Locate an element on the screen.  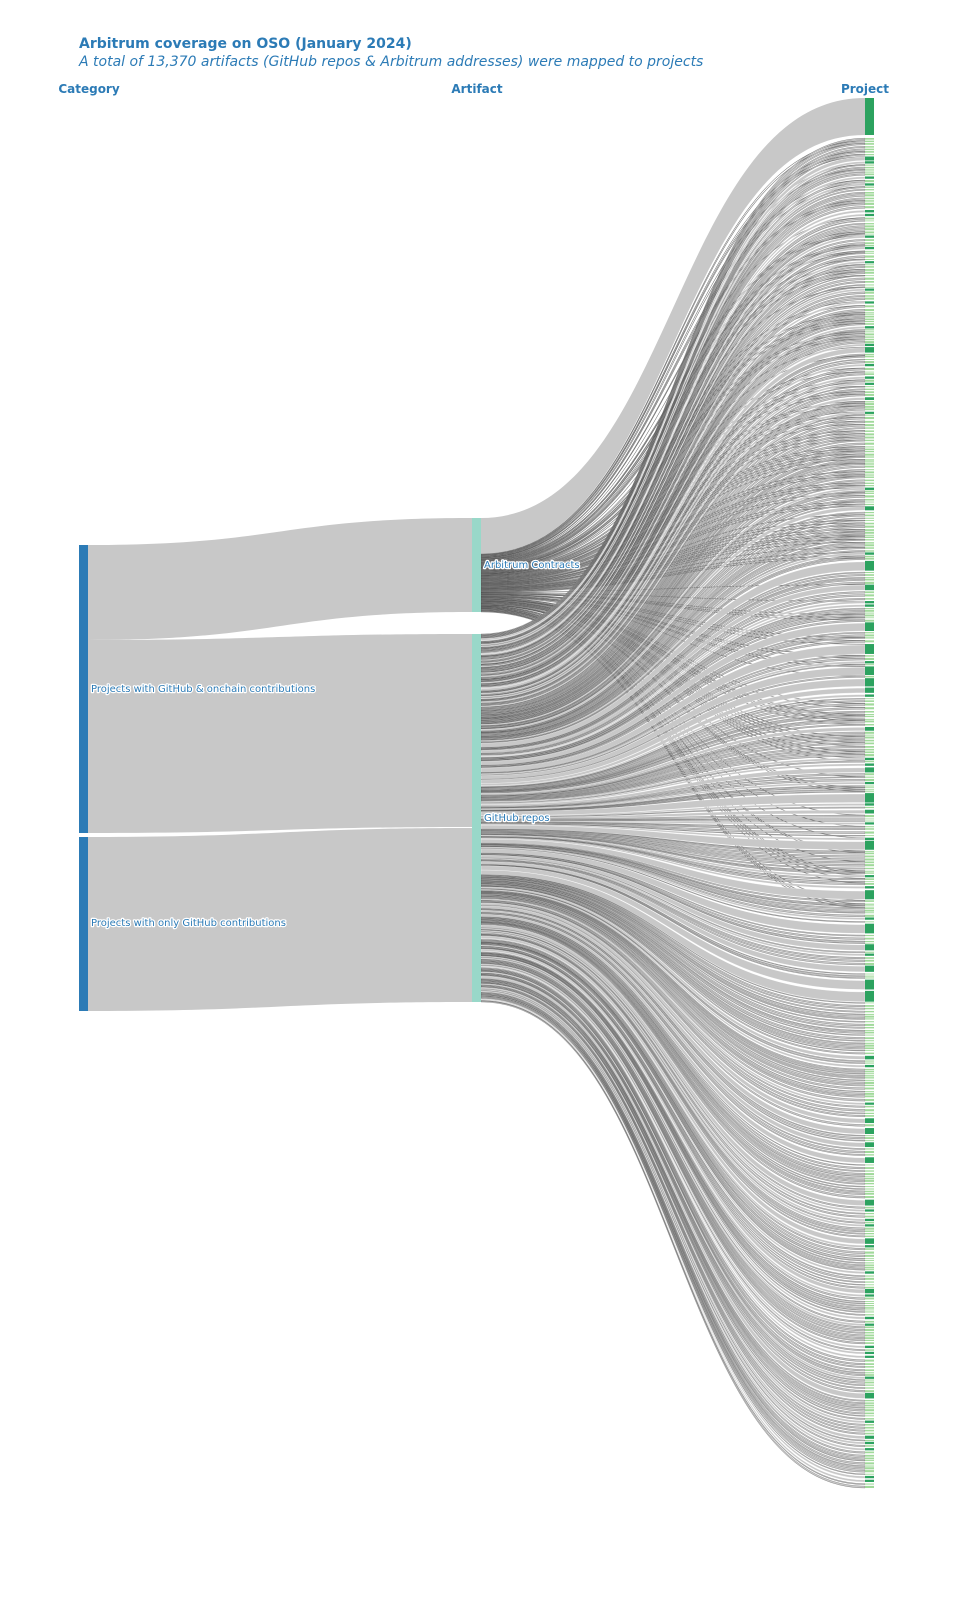
category-artifact-link is located at coordinates (280, 579).